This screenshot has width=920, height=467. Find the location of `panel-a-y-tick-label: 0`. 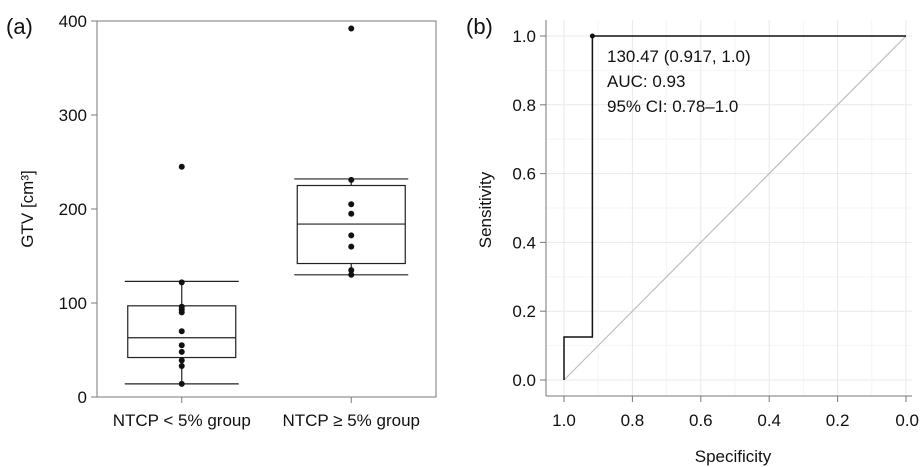

panel-a-y-tick-label: 0 is located at coordinates (82, 397).